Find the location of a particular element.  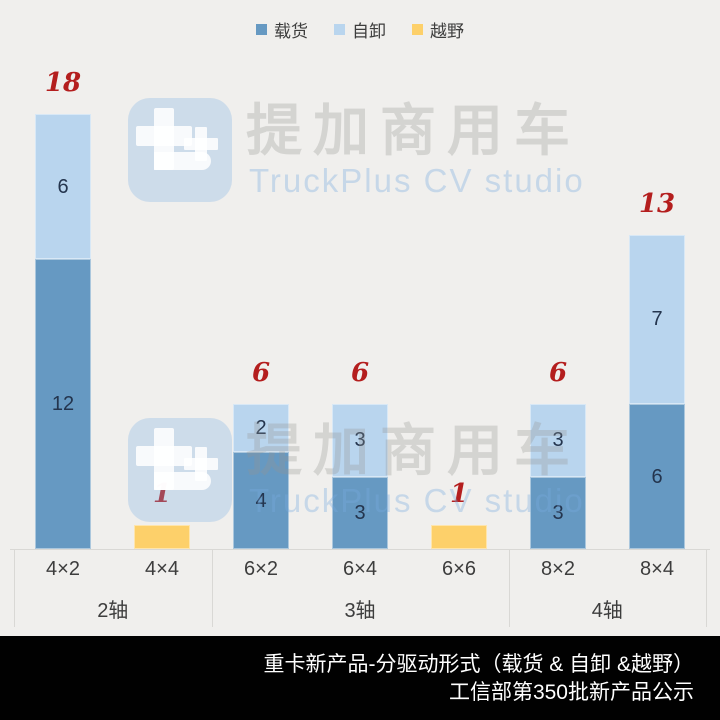

legend-item: 越野 is located at coordinates (438, 29).